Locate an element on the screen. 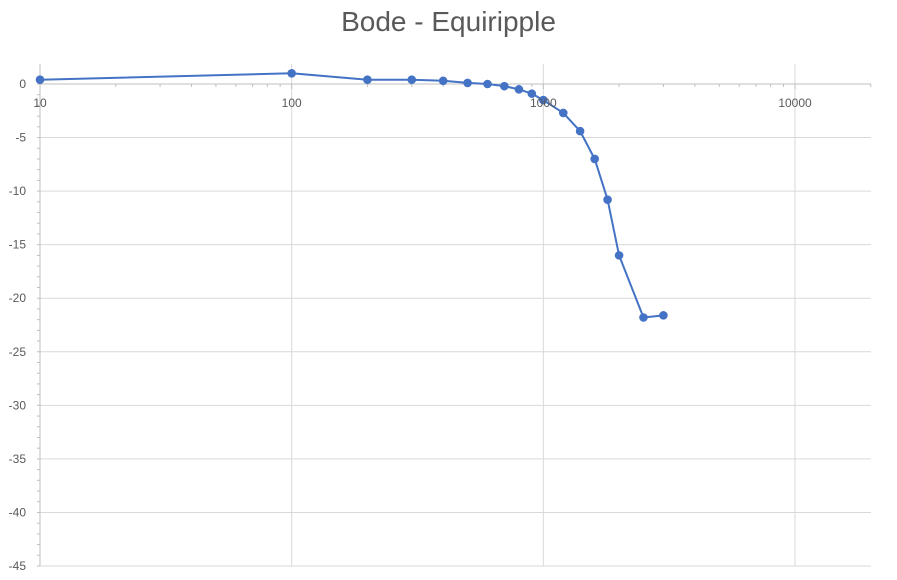 Image resolution: width=897 pixels, height=580 pixels. chart-title: Bode - Equiripple is located at coordinates (448, 21).